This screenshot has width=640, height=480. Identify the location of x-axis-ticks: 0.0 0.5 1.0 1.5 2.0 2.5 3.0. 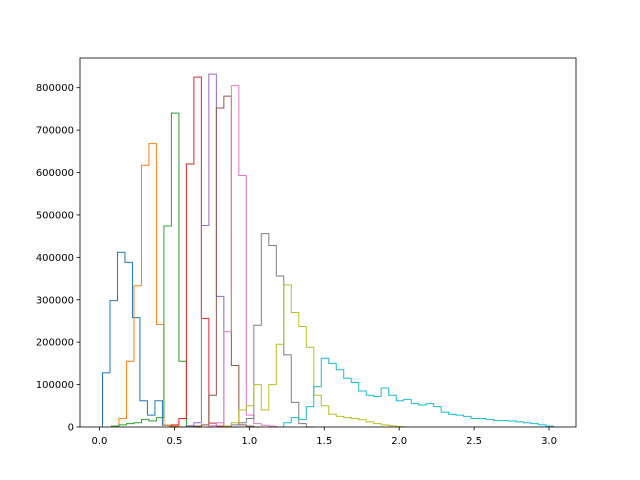
(324, 437).